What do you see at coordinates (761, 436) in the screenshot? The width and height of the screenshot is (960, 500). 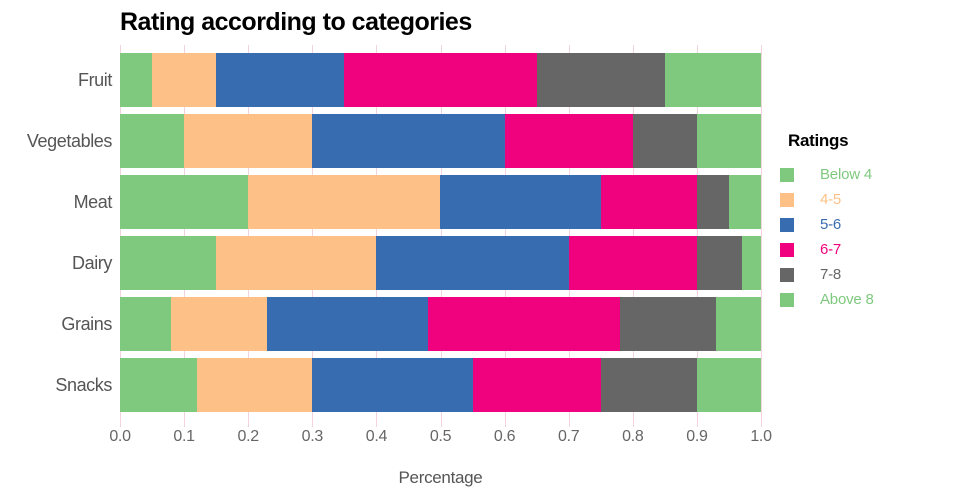 I see `x-tick-1.0: 1.0` at bounding box center [761, 436].